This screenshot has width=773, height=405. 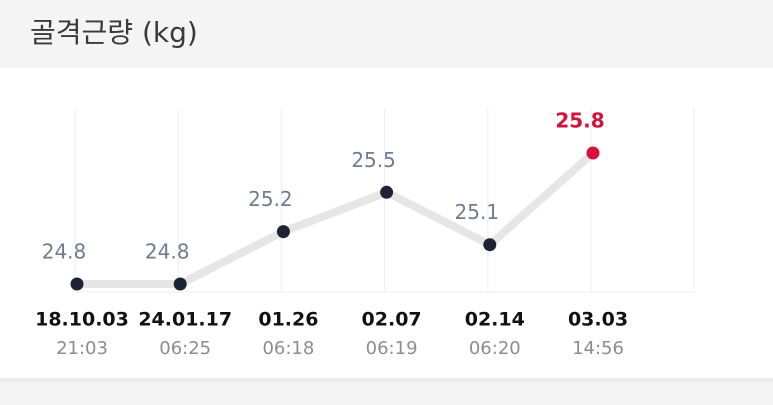 What do you see at coordinates (82, 348) in the screenshot?
I see `x-tick-time: 21:03` at bounding box center [82, 348].